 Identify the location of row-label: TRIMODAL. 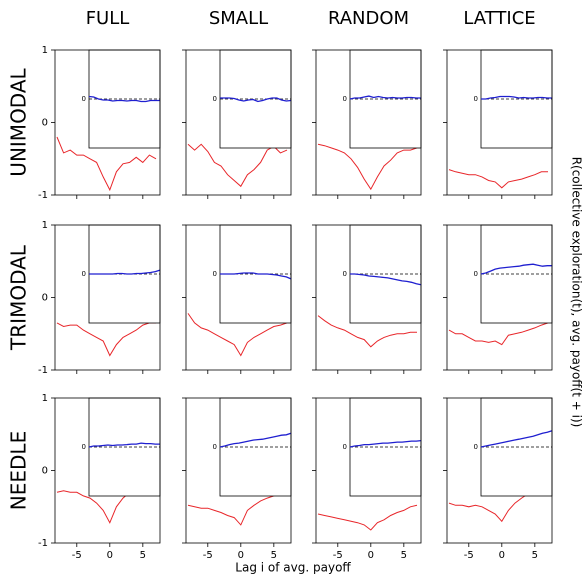
(19, 297).